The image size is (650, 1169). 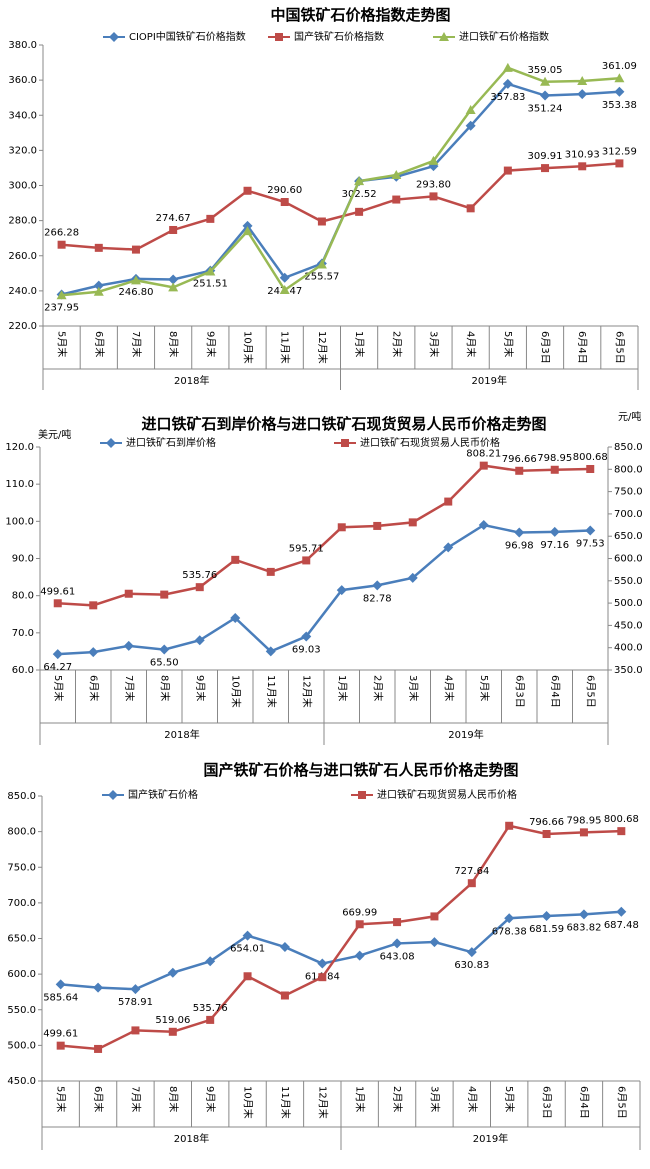 What do you see at coordinates (23, 596) in the screenshot?
I see `y-tick-label: 80.0` at bounding box center [23, 596].